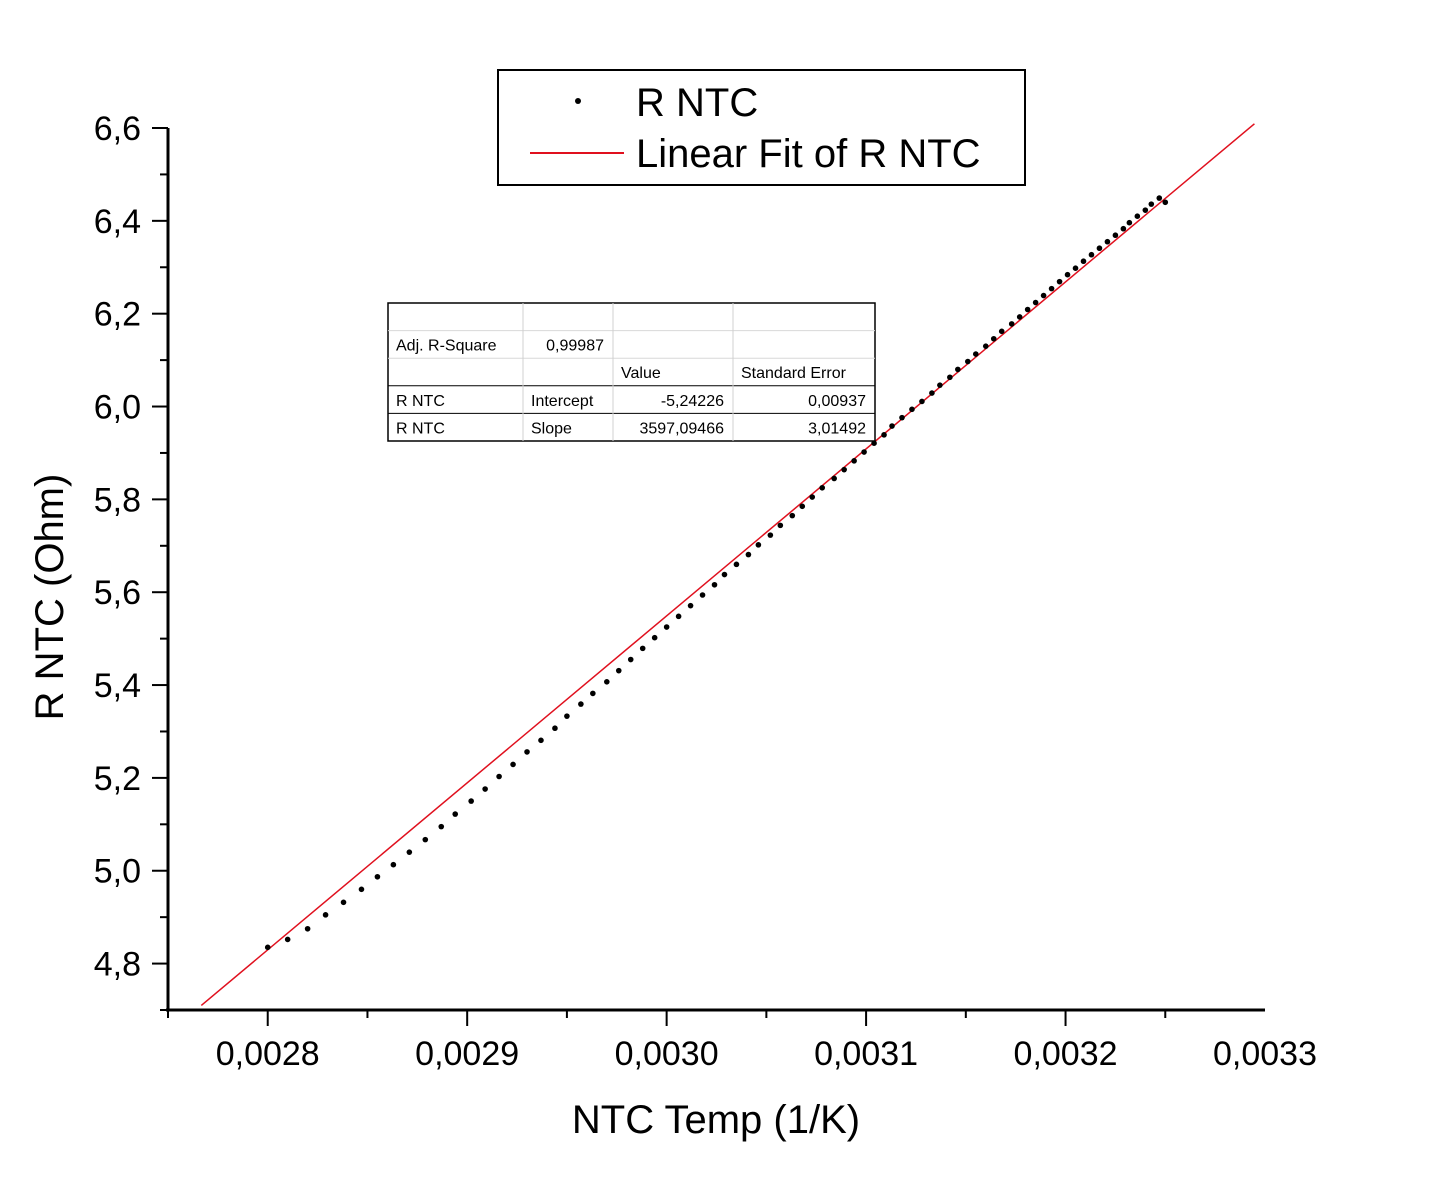 Image resolution: width=1451 pixels, height=1182 pixels. Describe the element at coordinates (697, 103) in the screenshot. I see `legend-label-r-ntc: R NTC` at that location.